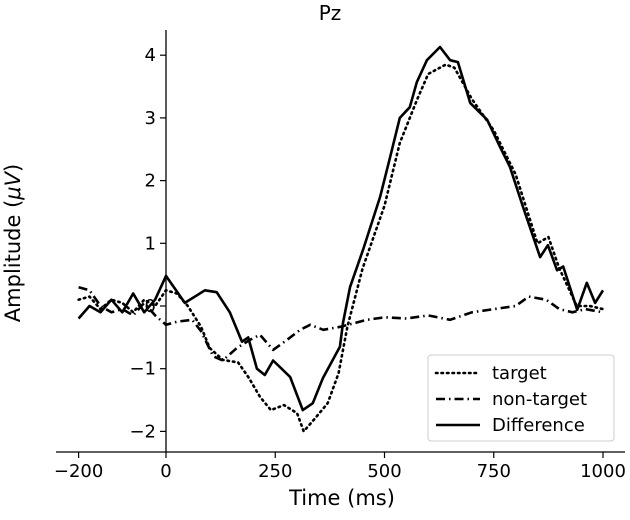 This screenshot has height=520, width=630. I want to click on x-tick-label: −200, so click(78, 471).